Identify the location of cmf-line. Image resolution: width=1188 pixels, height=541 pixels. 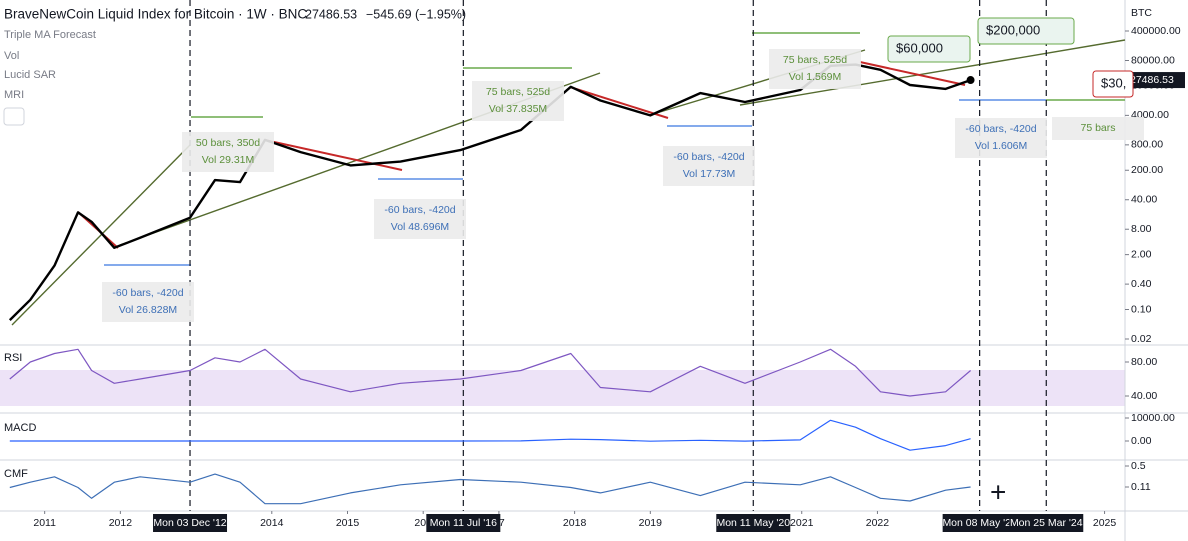
(490, 489).